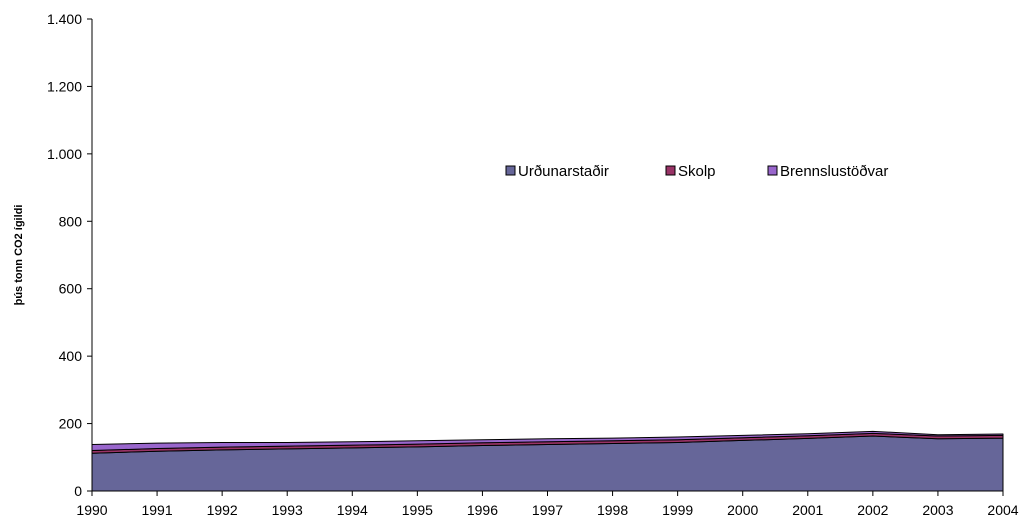 The height and width of the screenshot is (525, 1023). Describe the element at coordinates (64, 154) in the screenshot. I see `y-tick-label: 1.000` at that location.